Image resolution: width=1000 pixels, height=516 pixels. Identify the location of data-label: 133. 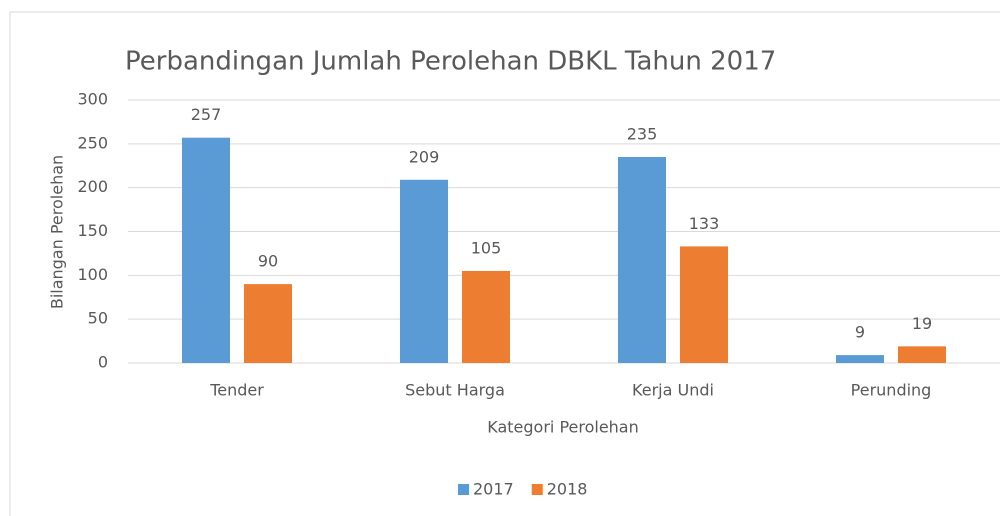
(704, 223).